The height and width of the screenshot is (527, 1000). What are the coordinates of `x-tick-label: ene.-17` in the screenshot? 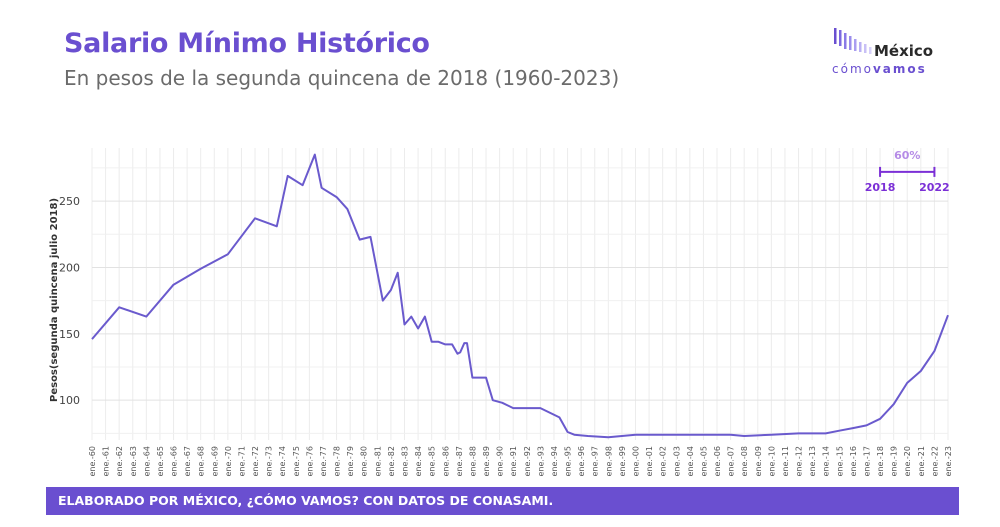 It's located at (866, 461).